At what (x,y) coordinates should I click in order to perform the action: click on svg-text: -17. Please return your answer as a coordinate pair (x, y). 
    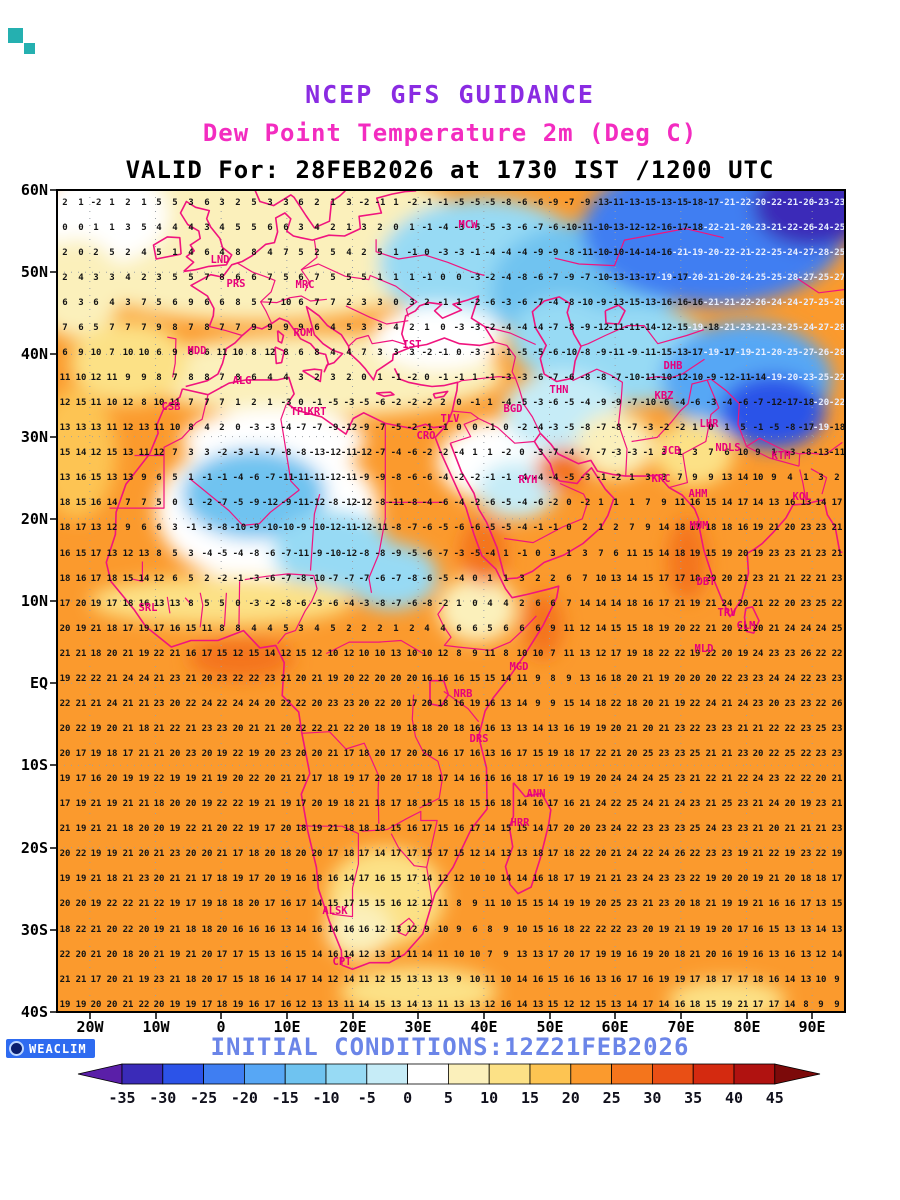
    Looking at the image, I should click on (790, 403).